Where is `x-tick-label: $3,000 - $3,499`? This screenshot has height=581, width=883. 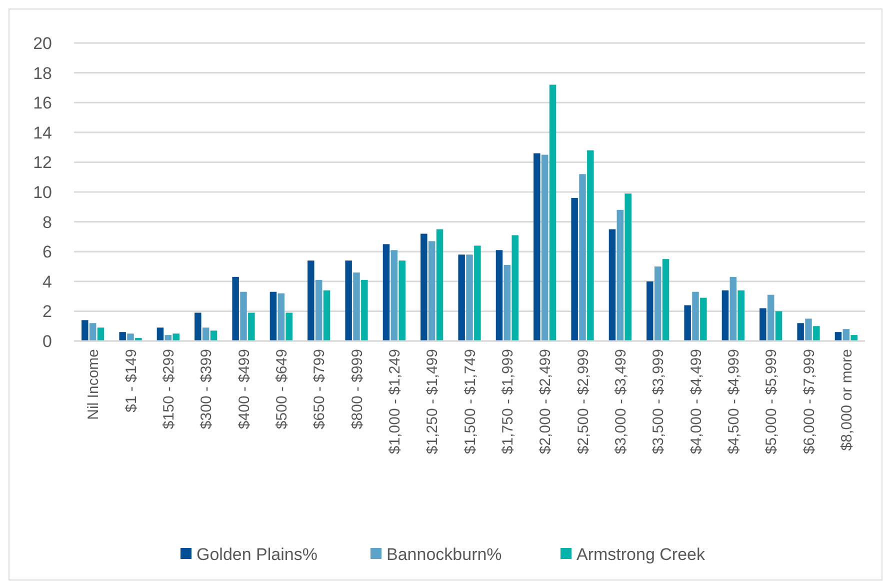
x-tick-label: $3,000 - $3,499 is located at coordinates (621, 401).